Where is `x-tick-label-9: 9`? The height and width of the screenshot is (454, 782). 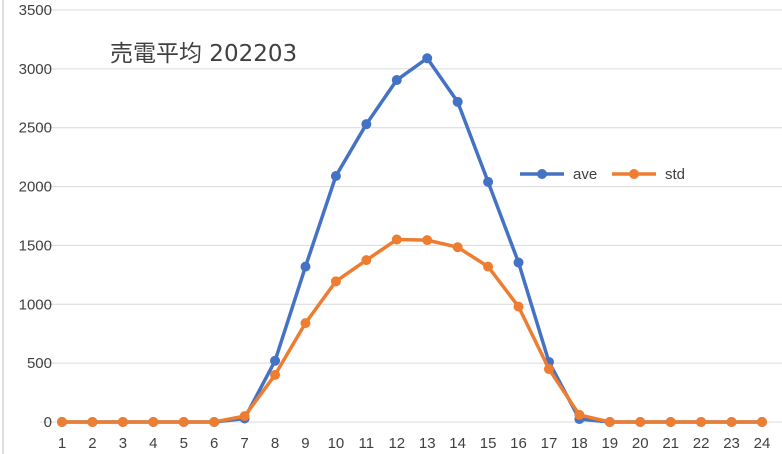
x-tick-label-9: 9 is located at coordinates (305, 443).